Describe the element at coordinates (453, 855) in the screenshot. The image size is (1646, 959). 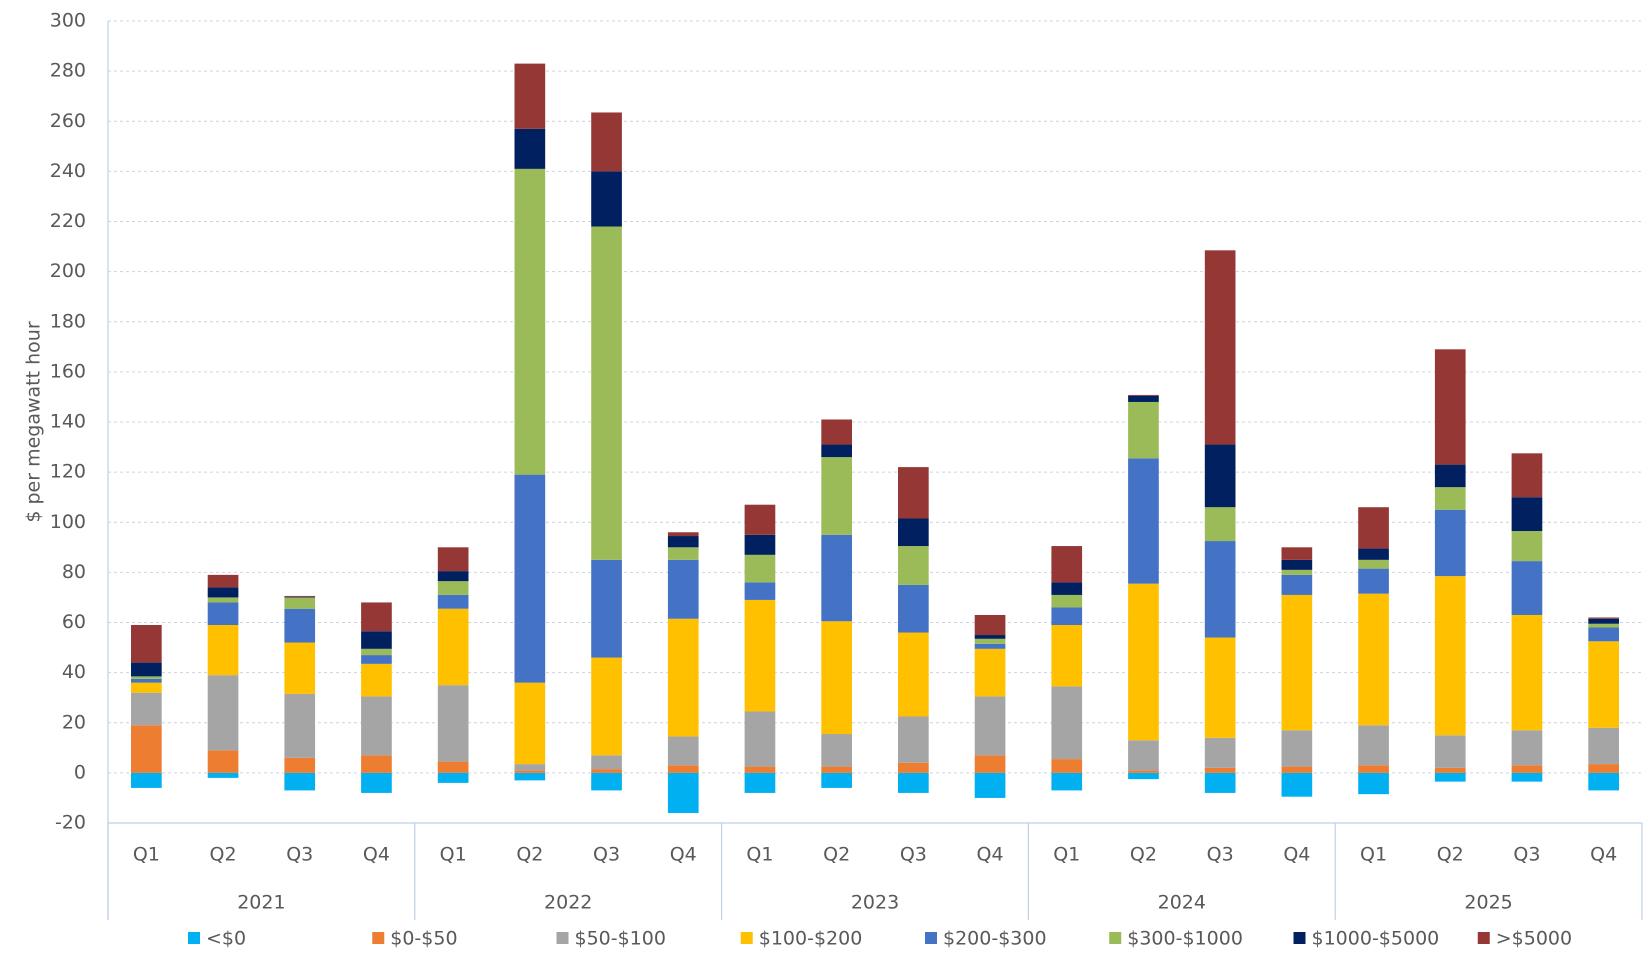
I see `x-tick-label: Q1` at that location.